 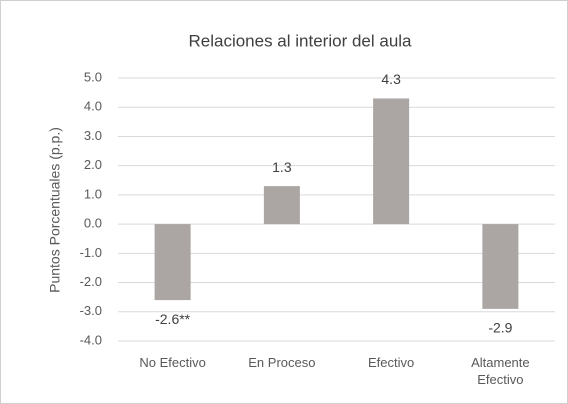 I want to click on y-tick-label: -1.0, so click(x=91, y=252).